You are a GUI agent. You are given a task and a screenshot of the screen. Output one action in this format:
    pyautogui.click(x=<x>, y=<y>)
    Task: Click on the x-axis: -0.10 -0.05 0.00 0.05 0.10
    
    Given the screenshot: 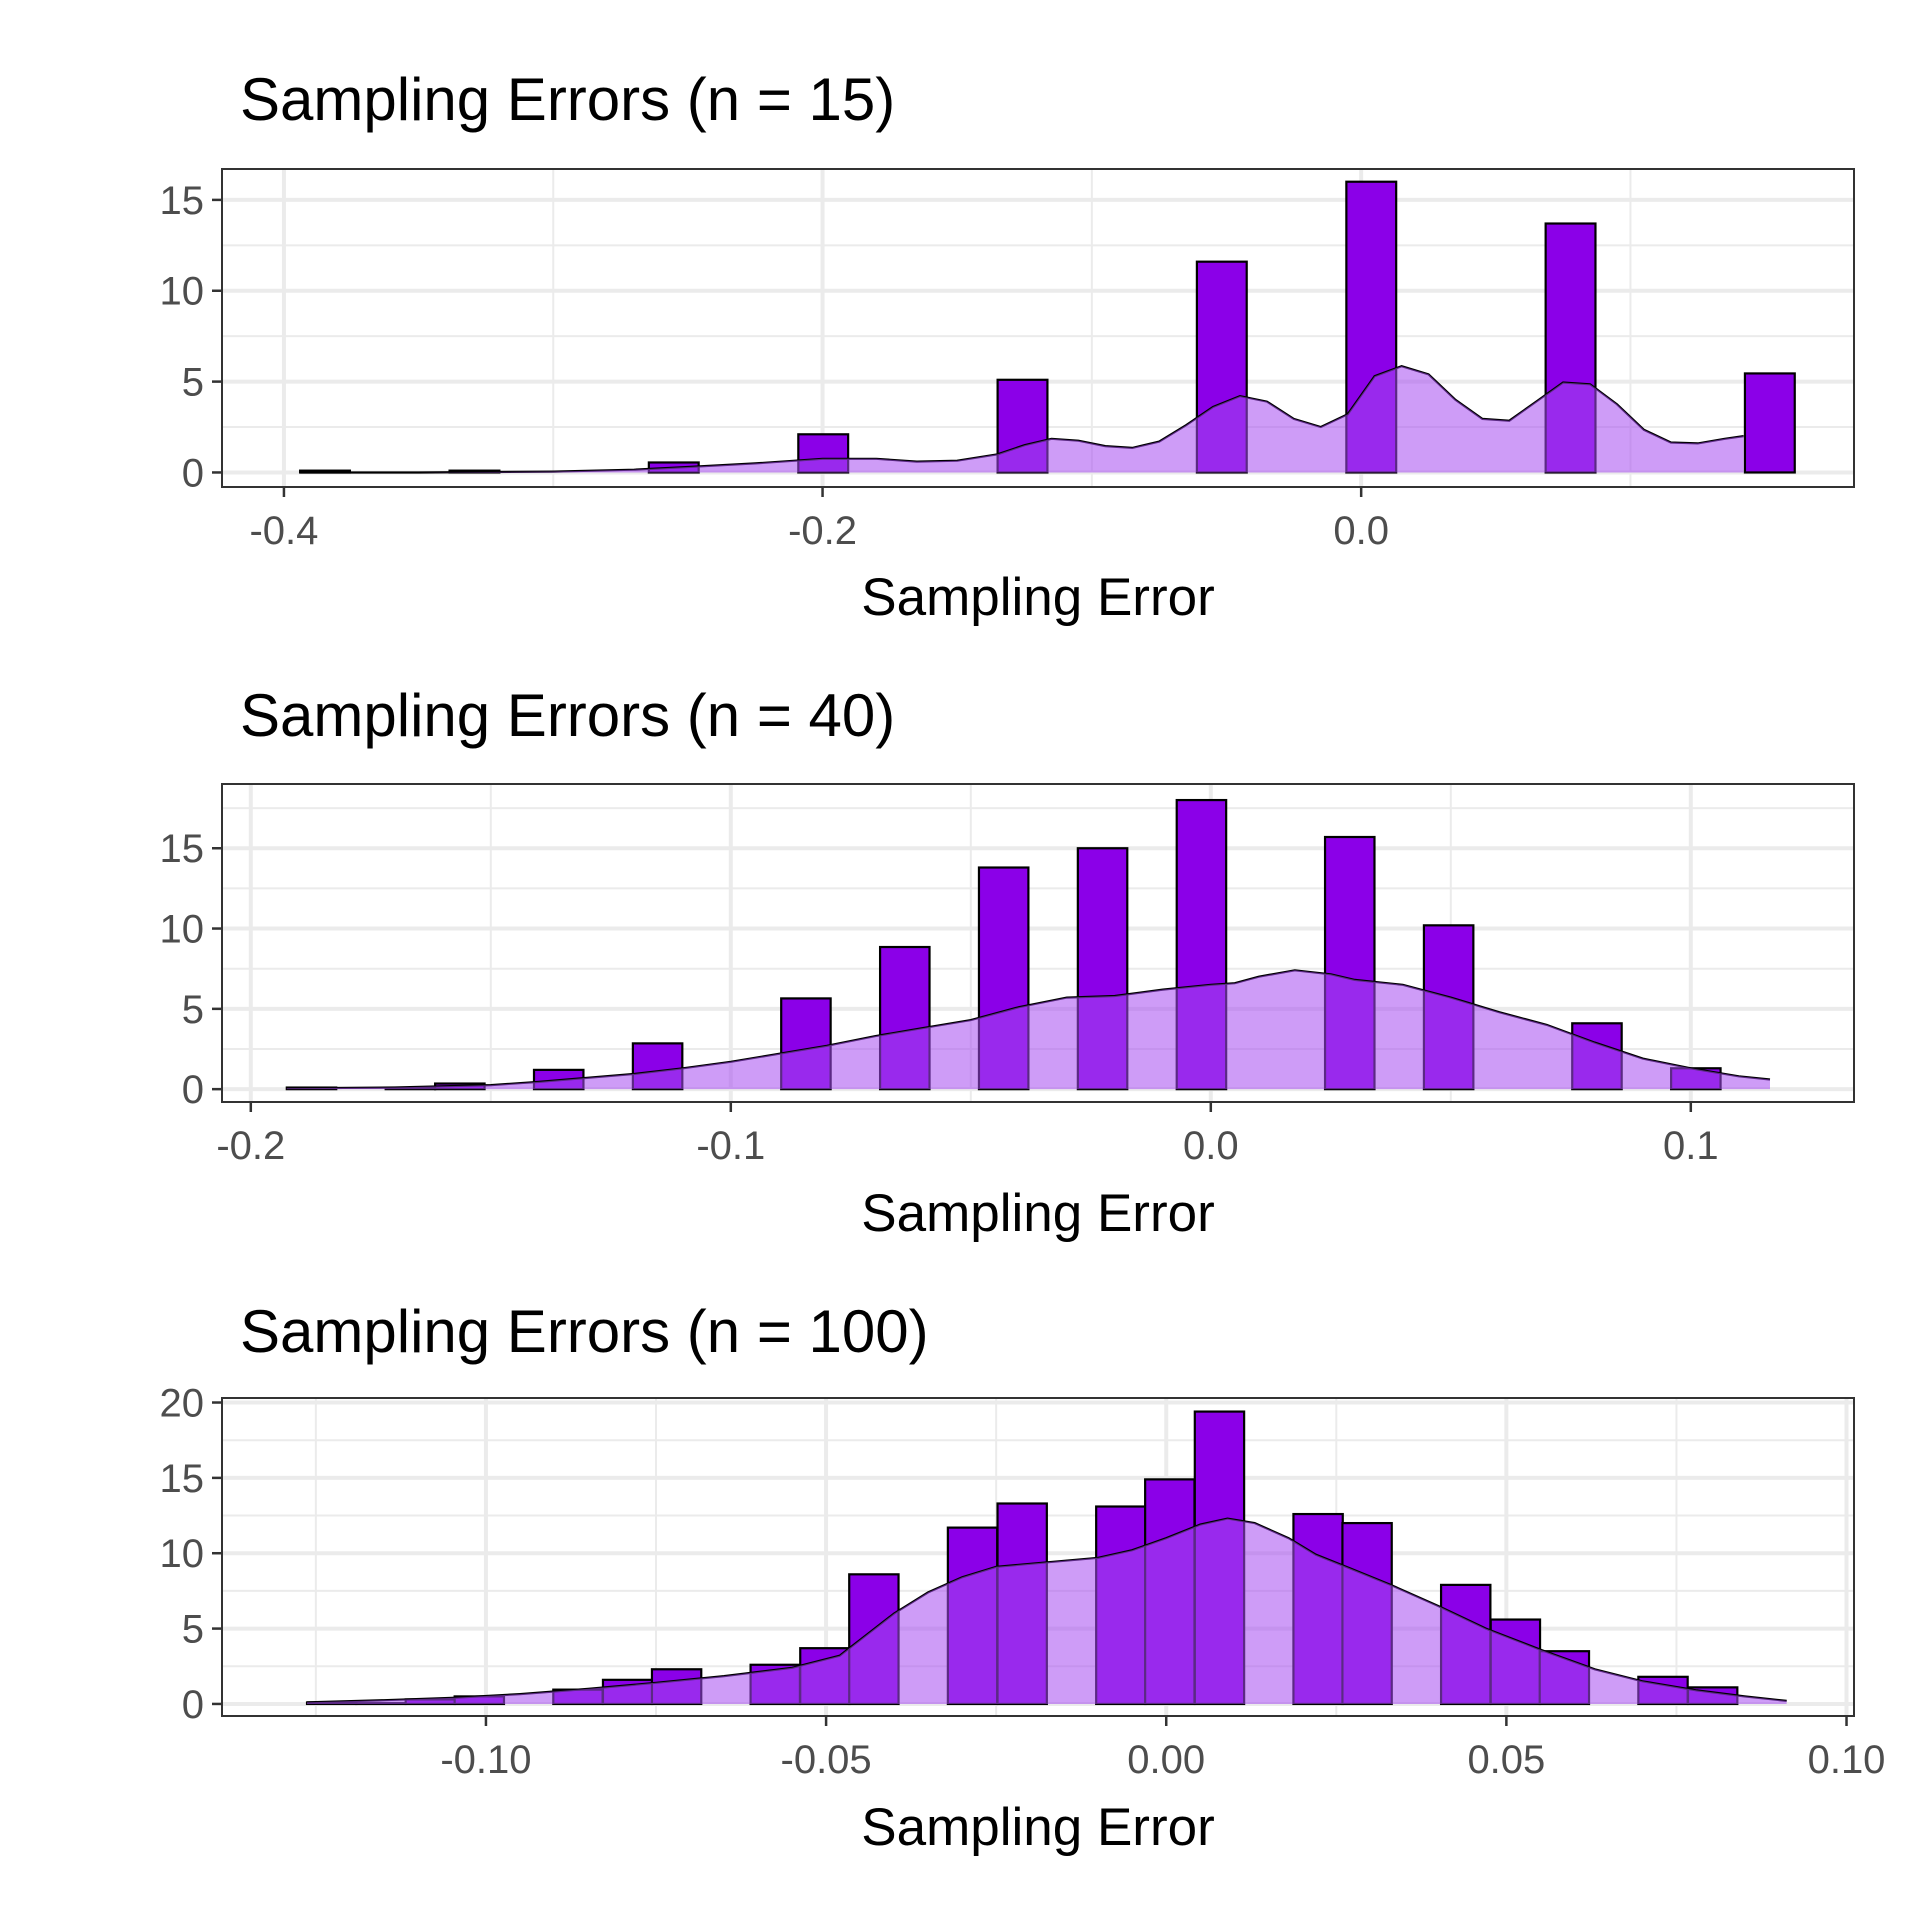 What is the action you would take?
    pyautogui.click(x=1162, y=1749)
    